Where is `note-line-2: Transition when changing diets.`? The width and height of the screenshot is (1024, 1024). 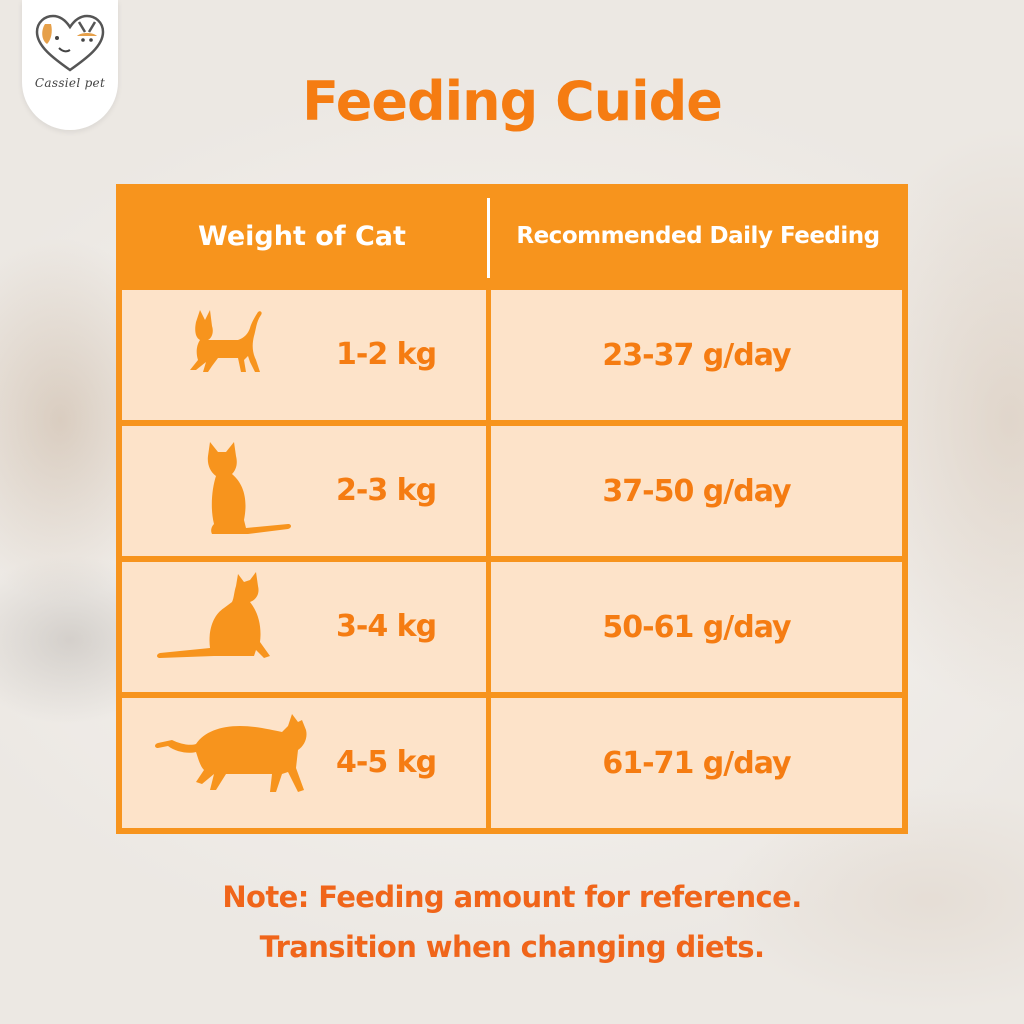
note-line-2: Transition when changing diets. is located at coordinates (512, 947).